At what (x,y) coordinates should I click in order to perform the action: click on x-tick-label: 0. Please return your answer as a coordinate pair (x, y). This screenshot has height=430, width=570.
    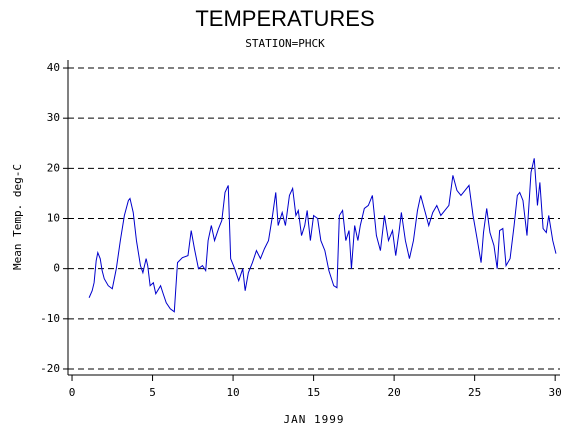
    Looking at the image, I should click on (72, 392).